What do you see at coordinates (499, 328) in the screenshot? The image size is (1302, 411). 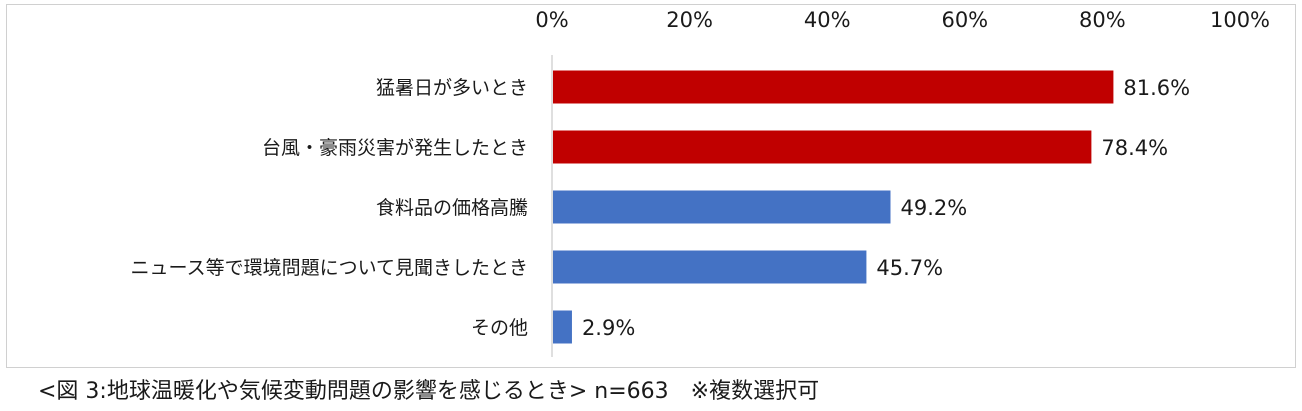 I see `category-label: その他` at bounding box center [499, 328].